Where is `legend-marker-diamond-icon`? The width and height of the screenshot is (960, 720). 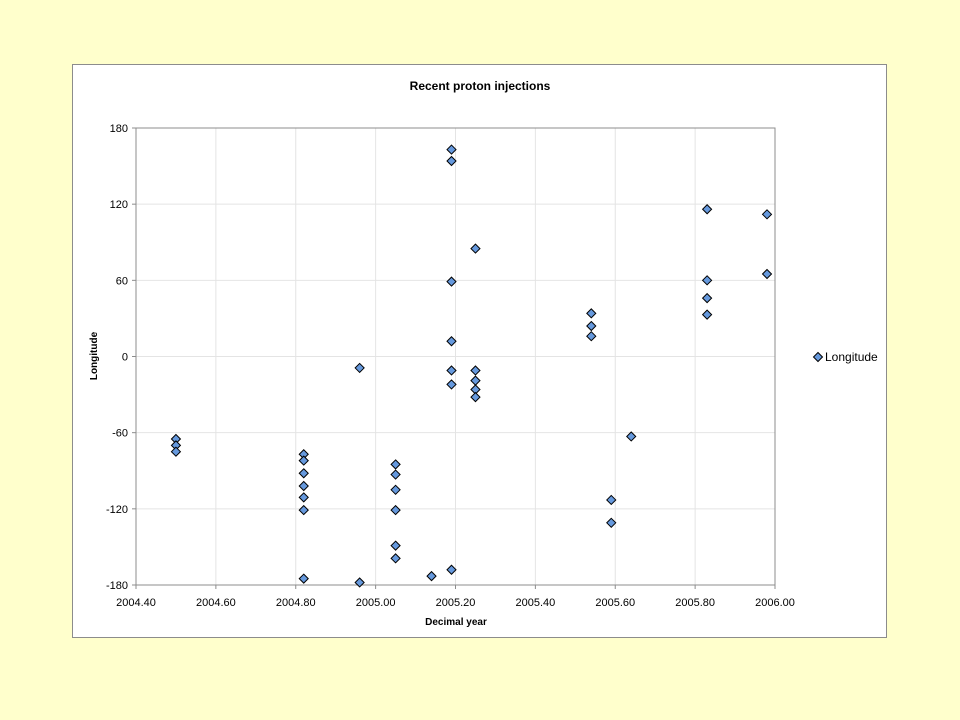
legend-marker-diamond-icon is located at coordinates (818, 357).